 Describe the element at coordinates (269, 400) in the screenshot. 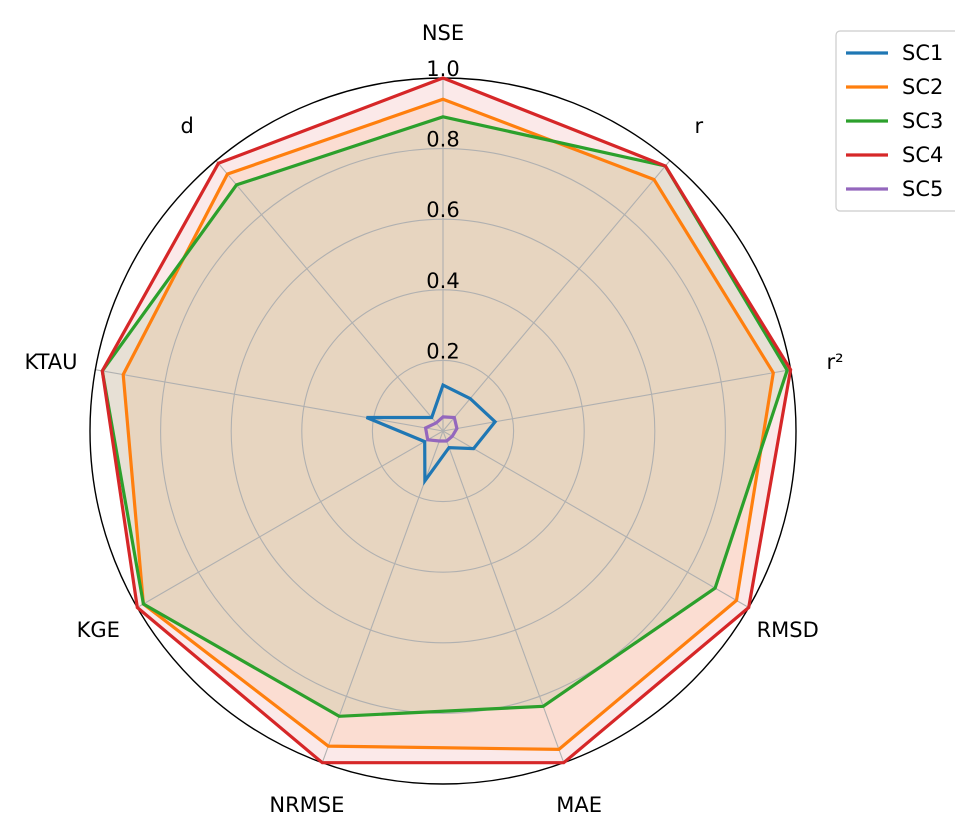

I see `spoke-ktau` at that location.